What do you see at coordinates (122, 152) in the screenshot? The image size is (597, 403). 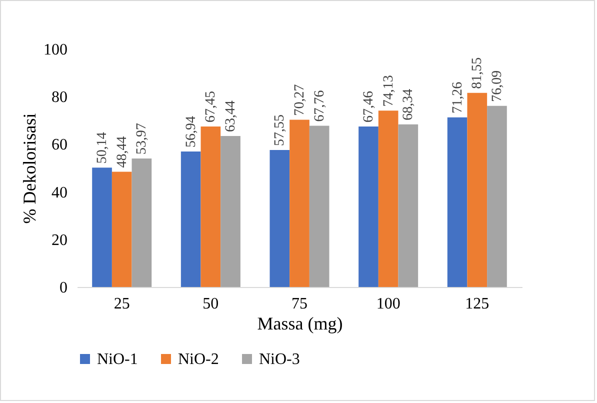 I see `data-label: 48,44` at bounding box center [122, 152].